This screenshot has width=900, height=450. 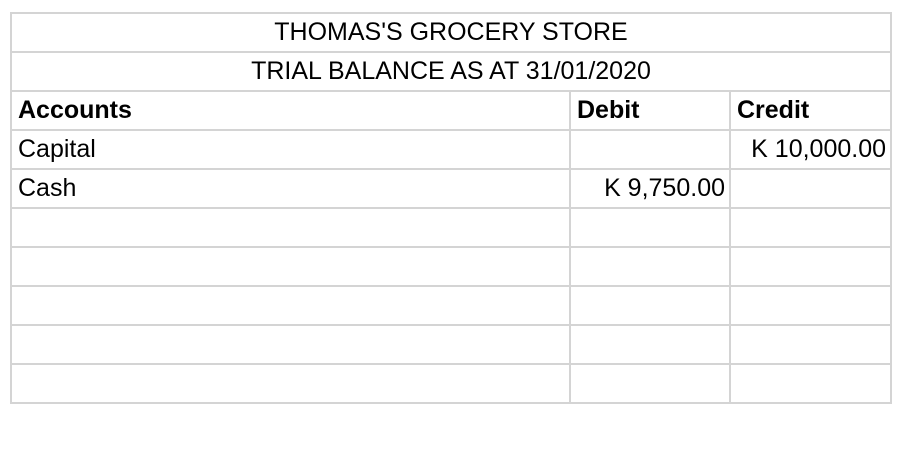 I want to click on table-row: Capital K 10,000.00, so click(x=451, y=149).